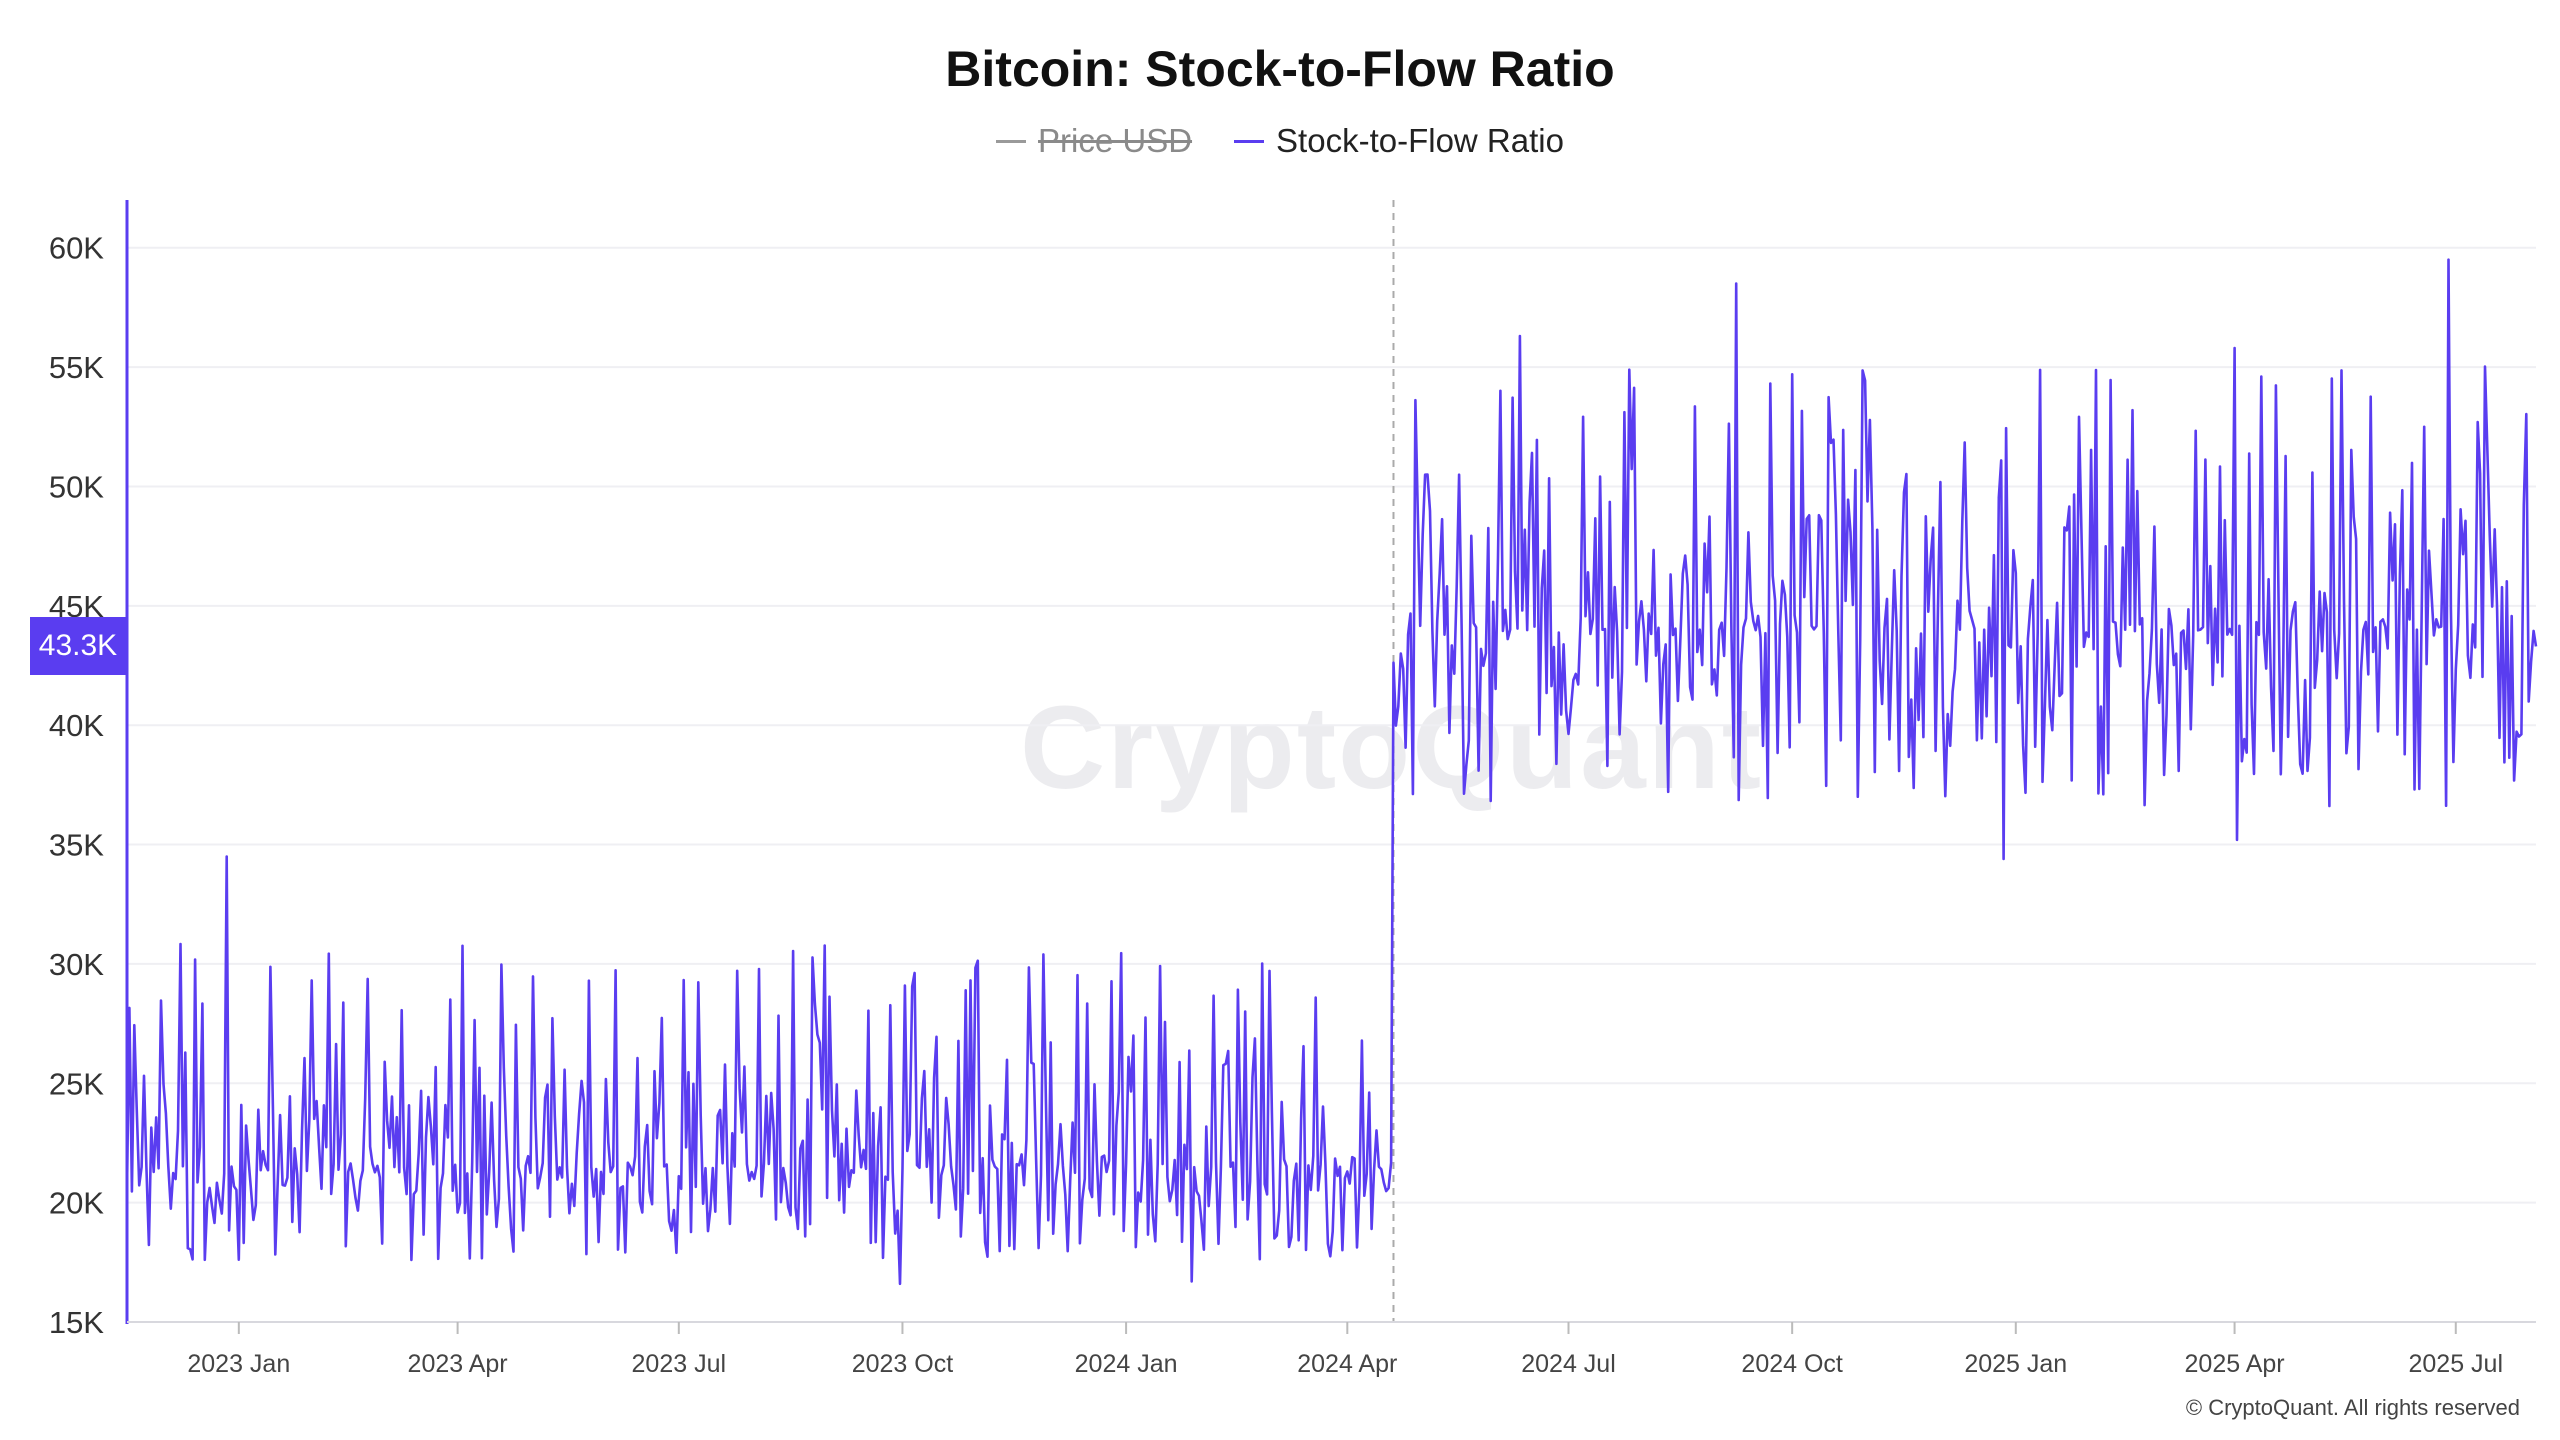  Describe the element at coordinates (679, 1364) in the screenshot. I see `x-tick-label: 2023 Jul` at that location.